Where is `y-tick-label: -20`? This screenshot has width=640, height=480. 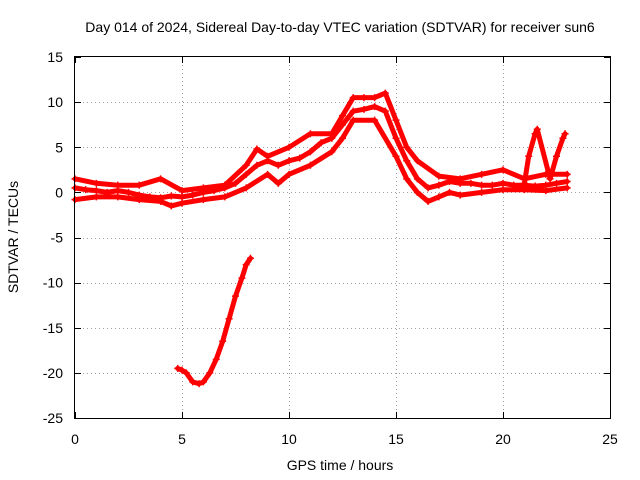 y-tick-label: -20 is located at coordinates (53, 373).